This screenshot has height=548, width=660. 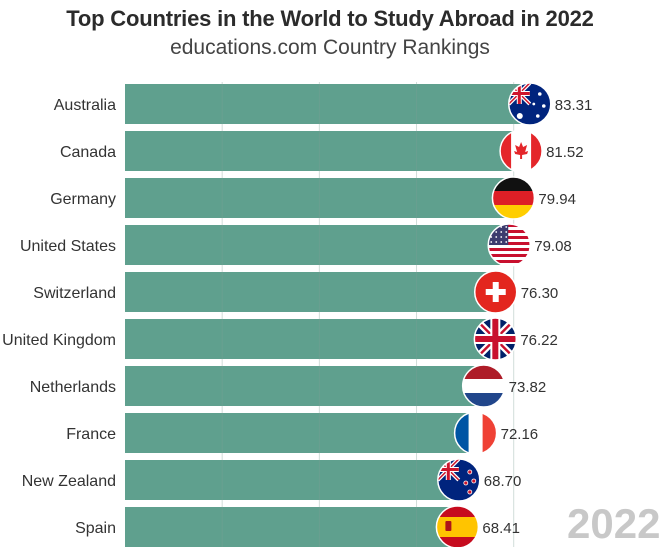 I want to click on value-label: 68.70, so click(x=503, y=481).